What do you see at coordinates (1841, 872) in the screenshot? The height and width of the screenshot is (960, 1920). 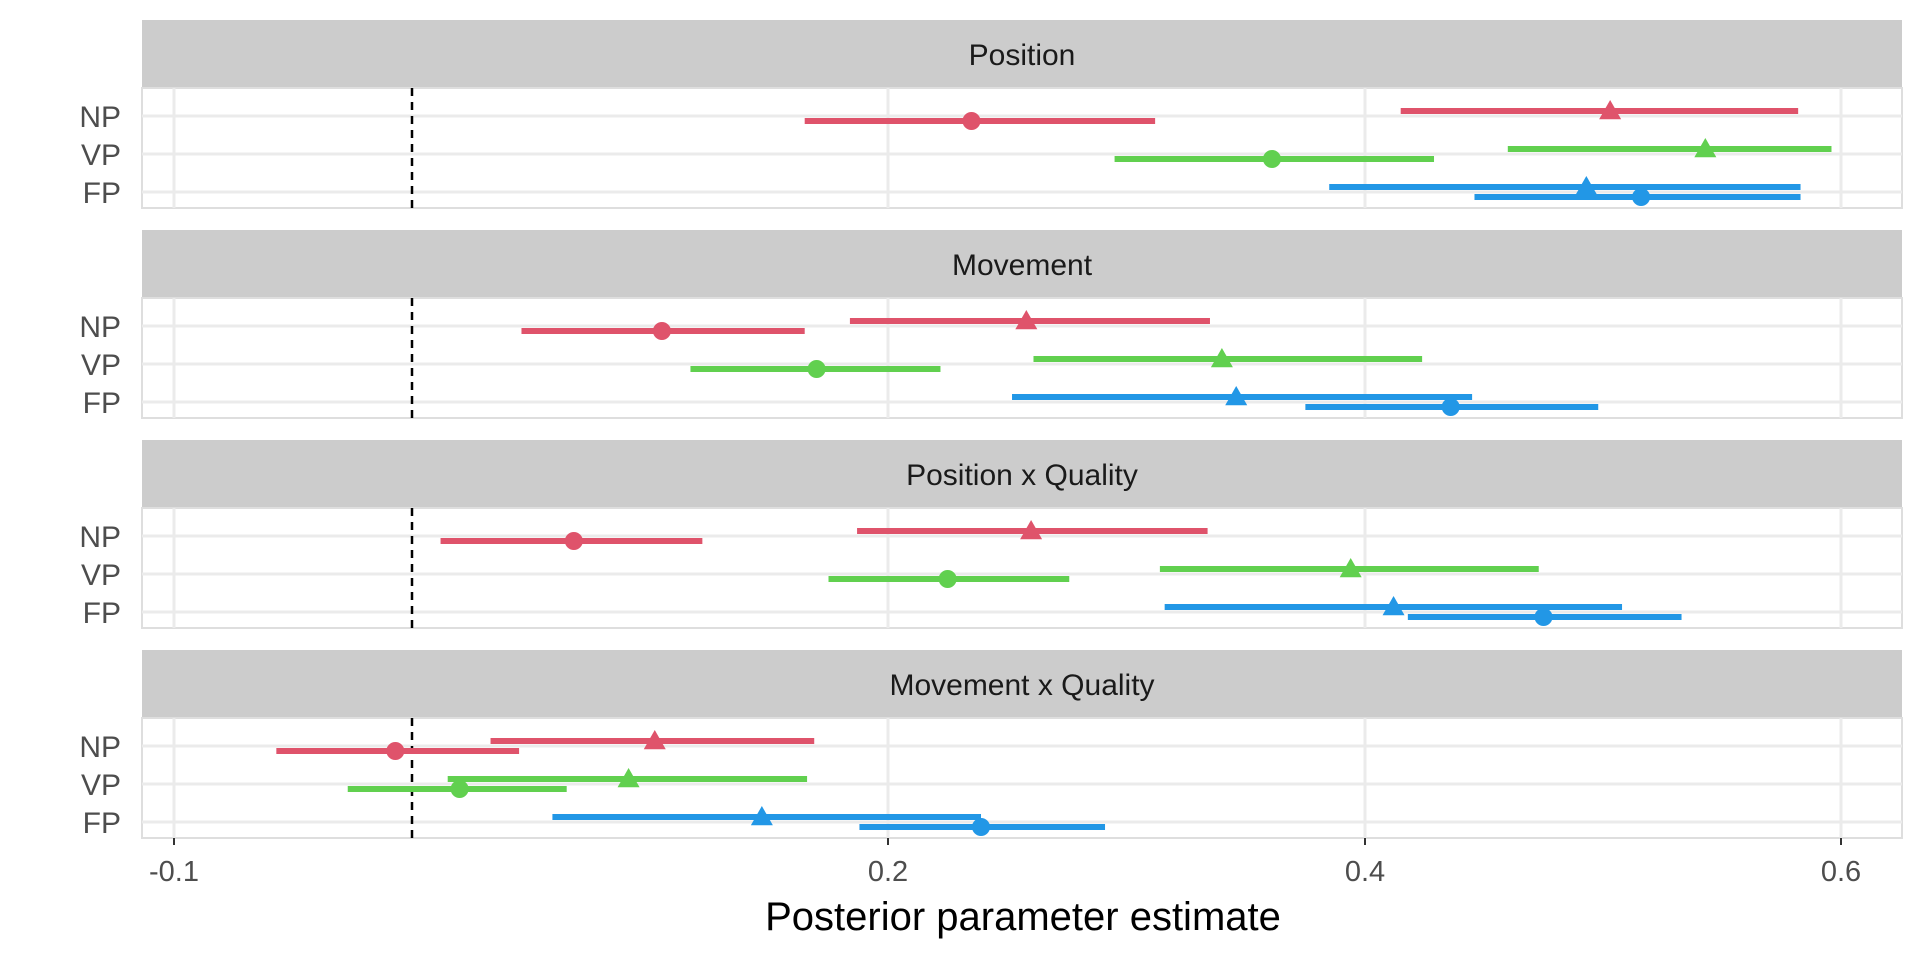 I see `x-tick-label: 0.6` at bounding box center [1841, 872].